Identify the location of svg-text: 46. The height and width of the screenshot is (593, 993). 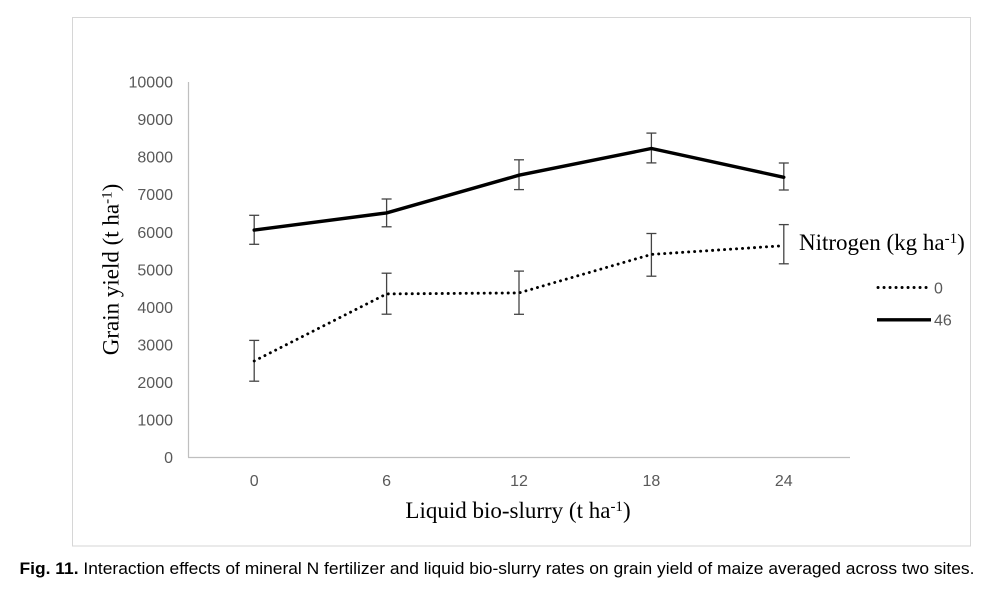
(943, 321).